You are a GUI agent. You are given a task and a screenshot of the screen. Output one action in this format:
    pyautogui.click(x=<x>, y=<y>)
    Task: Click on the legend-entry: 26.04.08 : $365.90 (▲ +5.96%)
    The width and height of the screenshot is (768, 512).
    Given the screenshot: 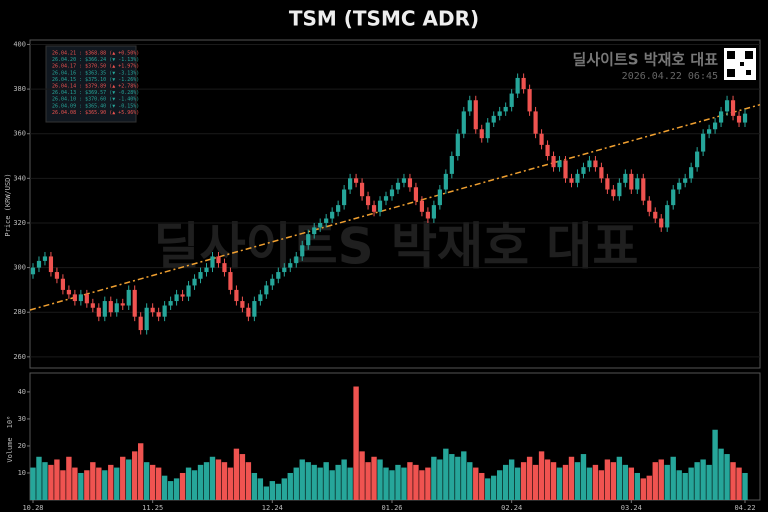 What is the action you would take?
    pyautogui.click(x=95, y=113)
    